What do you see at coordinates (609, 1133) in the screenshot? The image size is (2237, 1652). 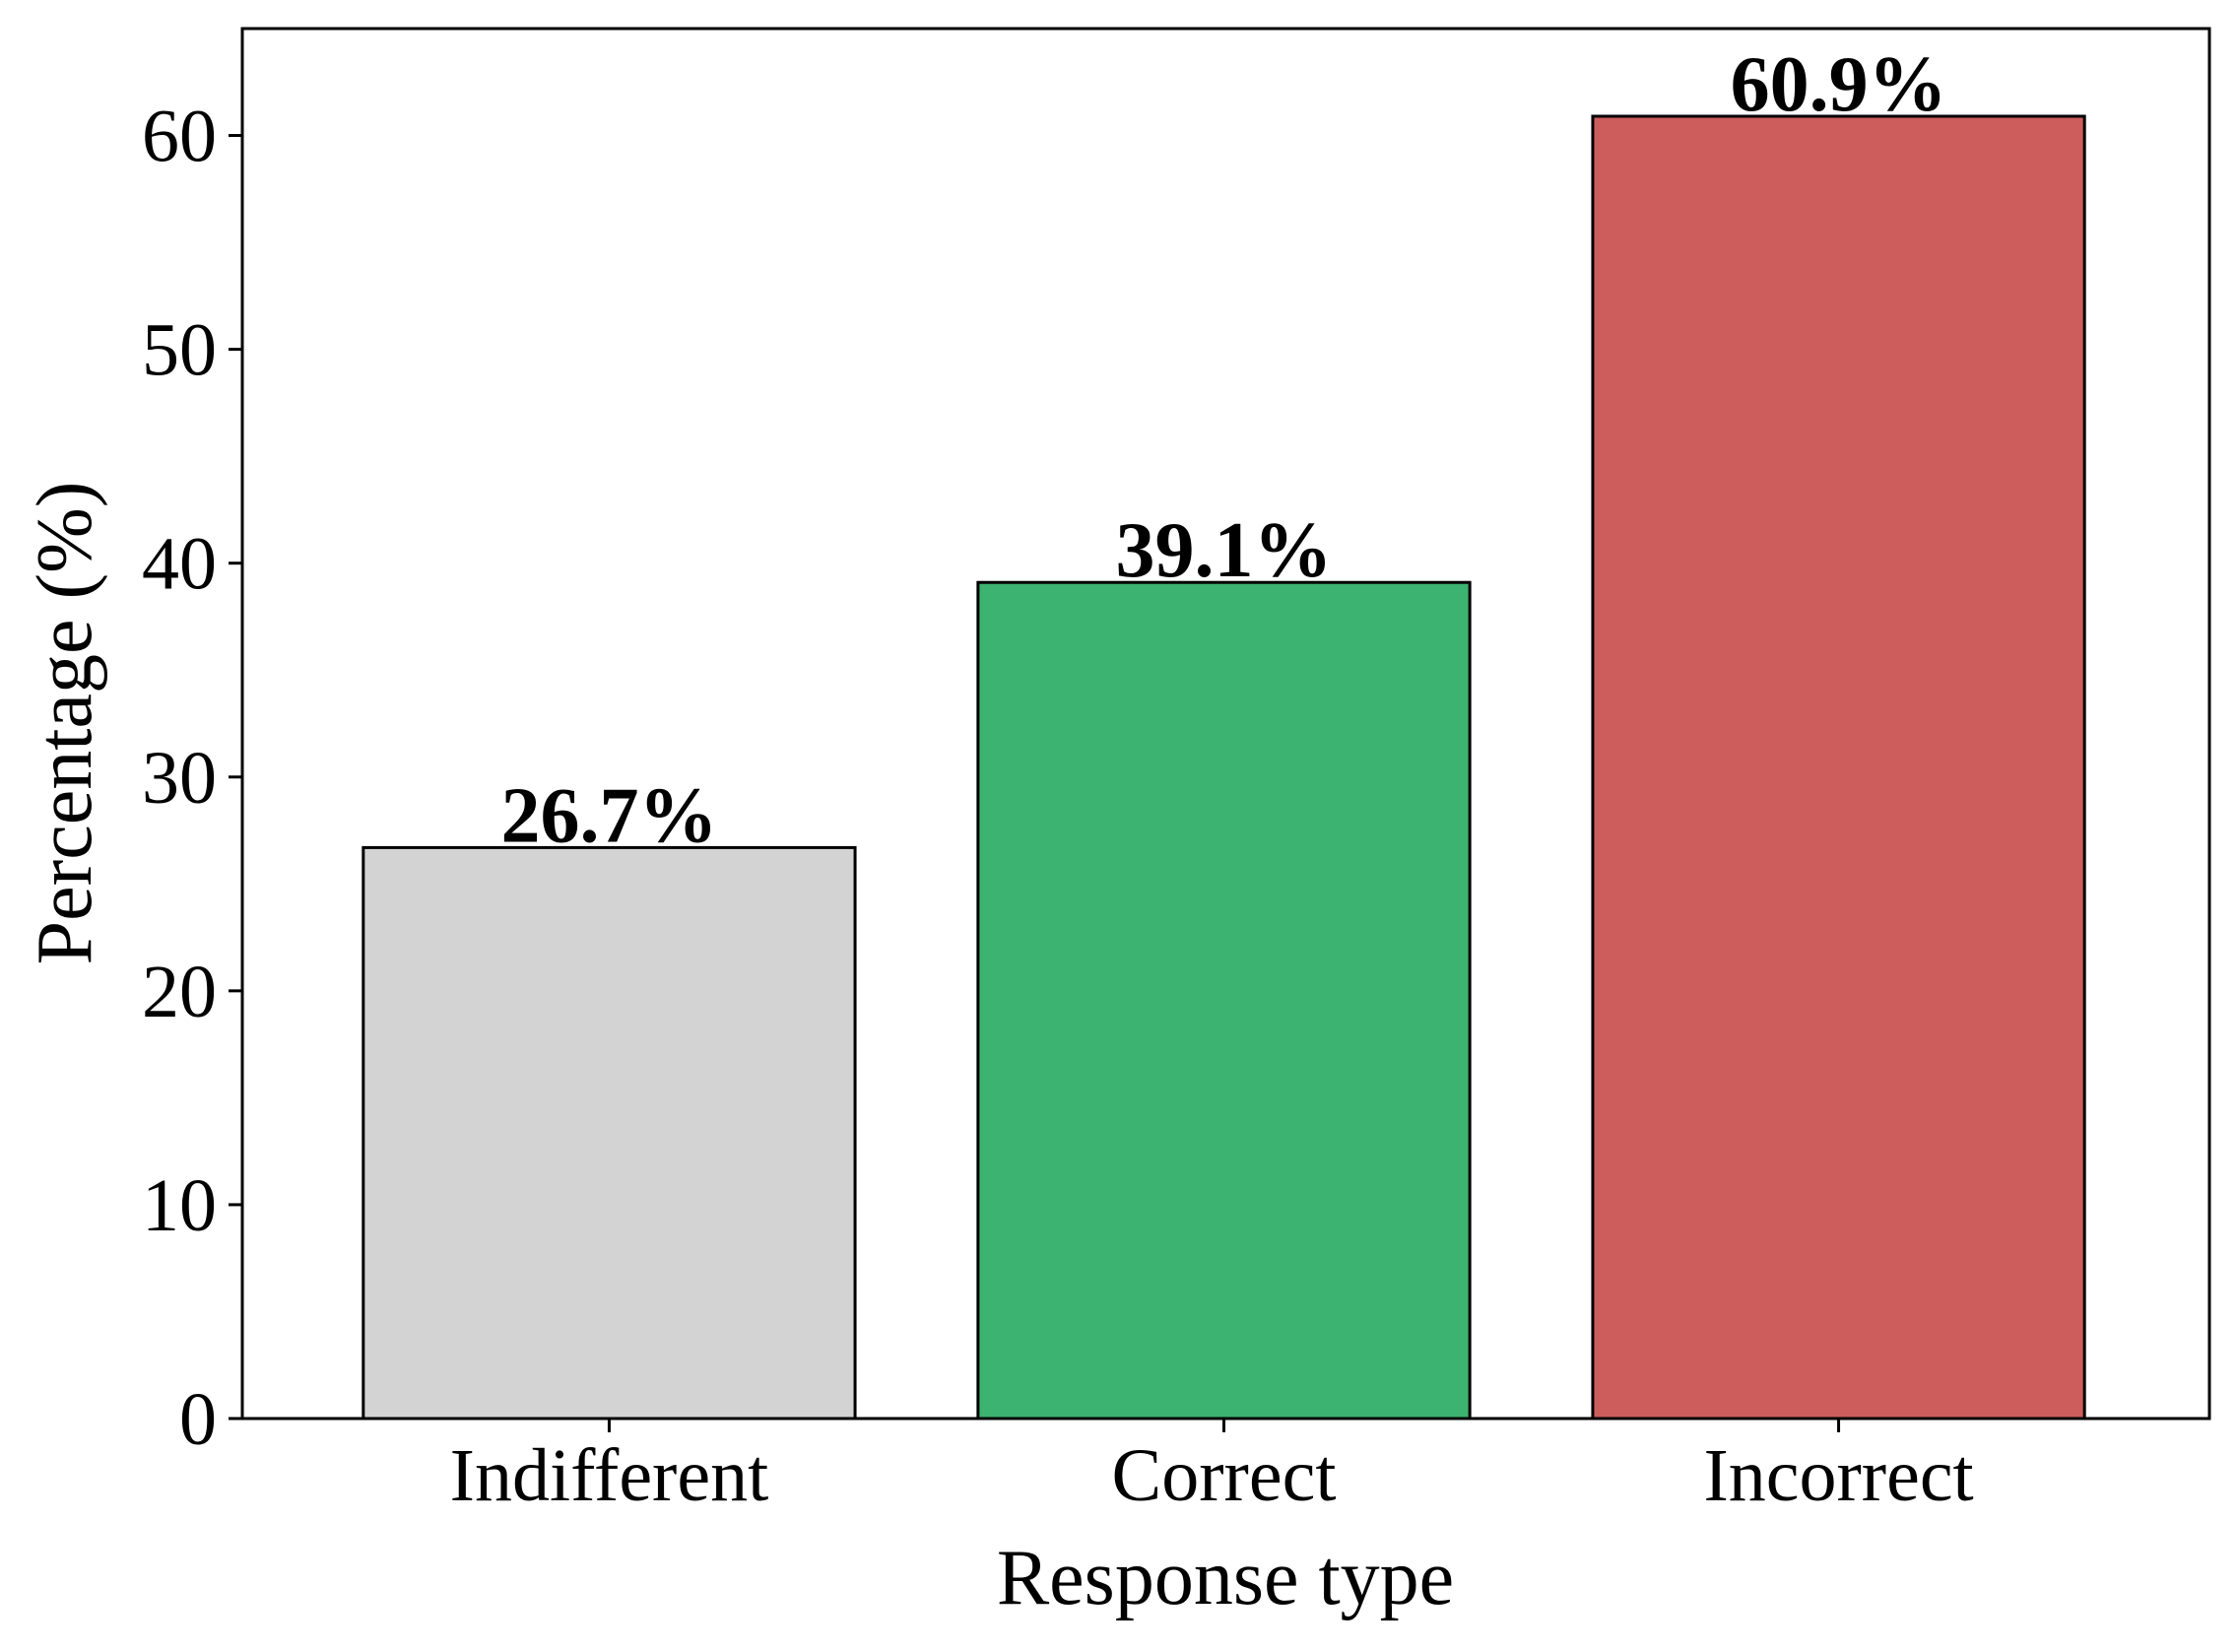 I see `bar-indifferent` at bounding box center [609, 1133].